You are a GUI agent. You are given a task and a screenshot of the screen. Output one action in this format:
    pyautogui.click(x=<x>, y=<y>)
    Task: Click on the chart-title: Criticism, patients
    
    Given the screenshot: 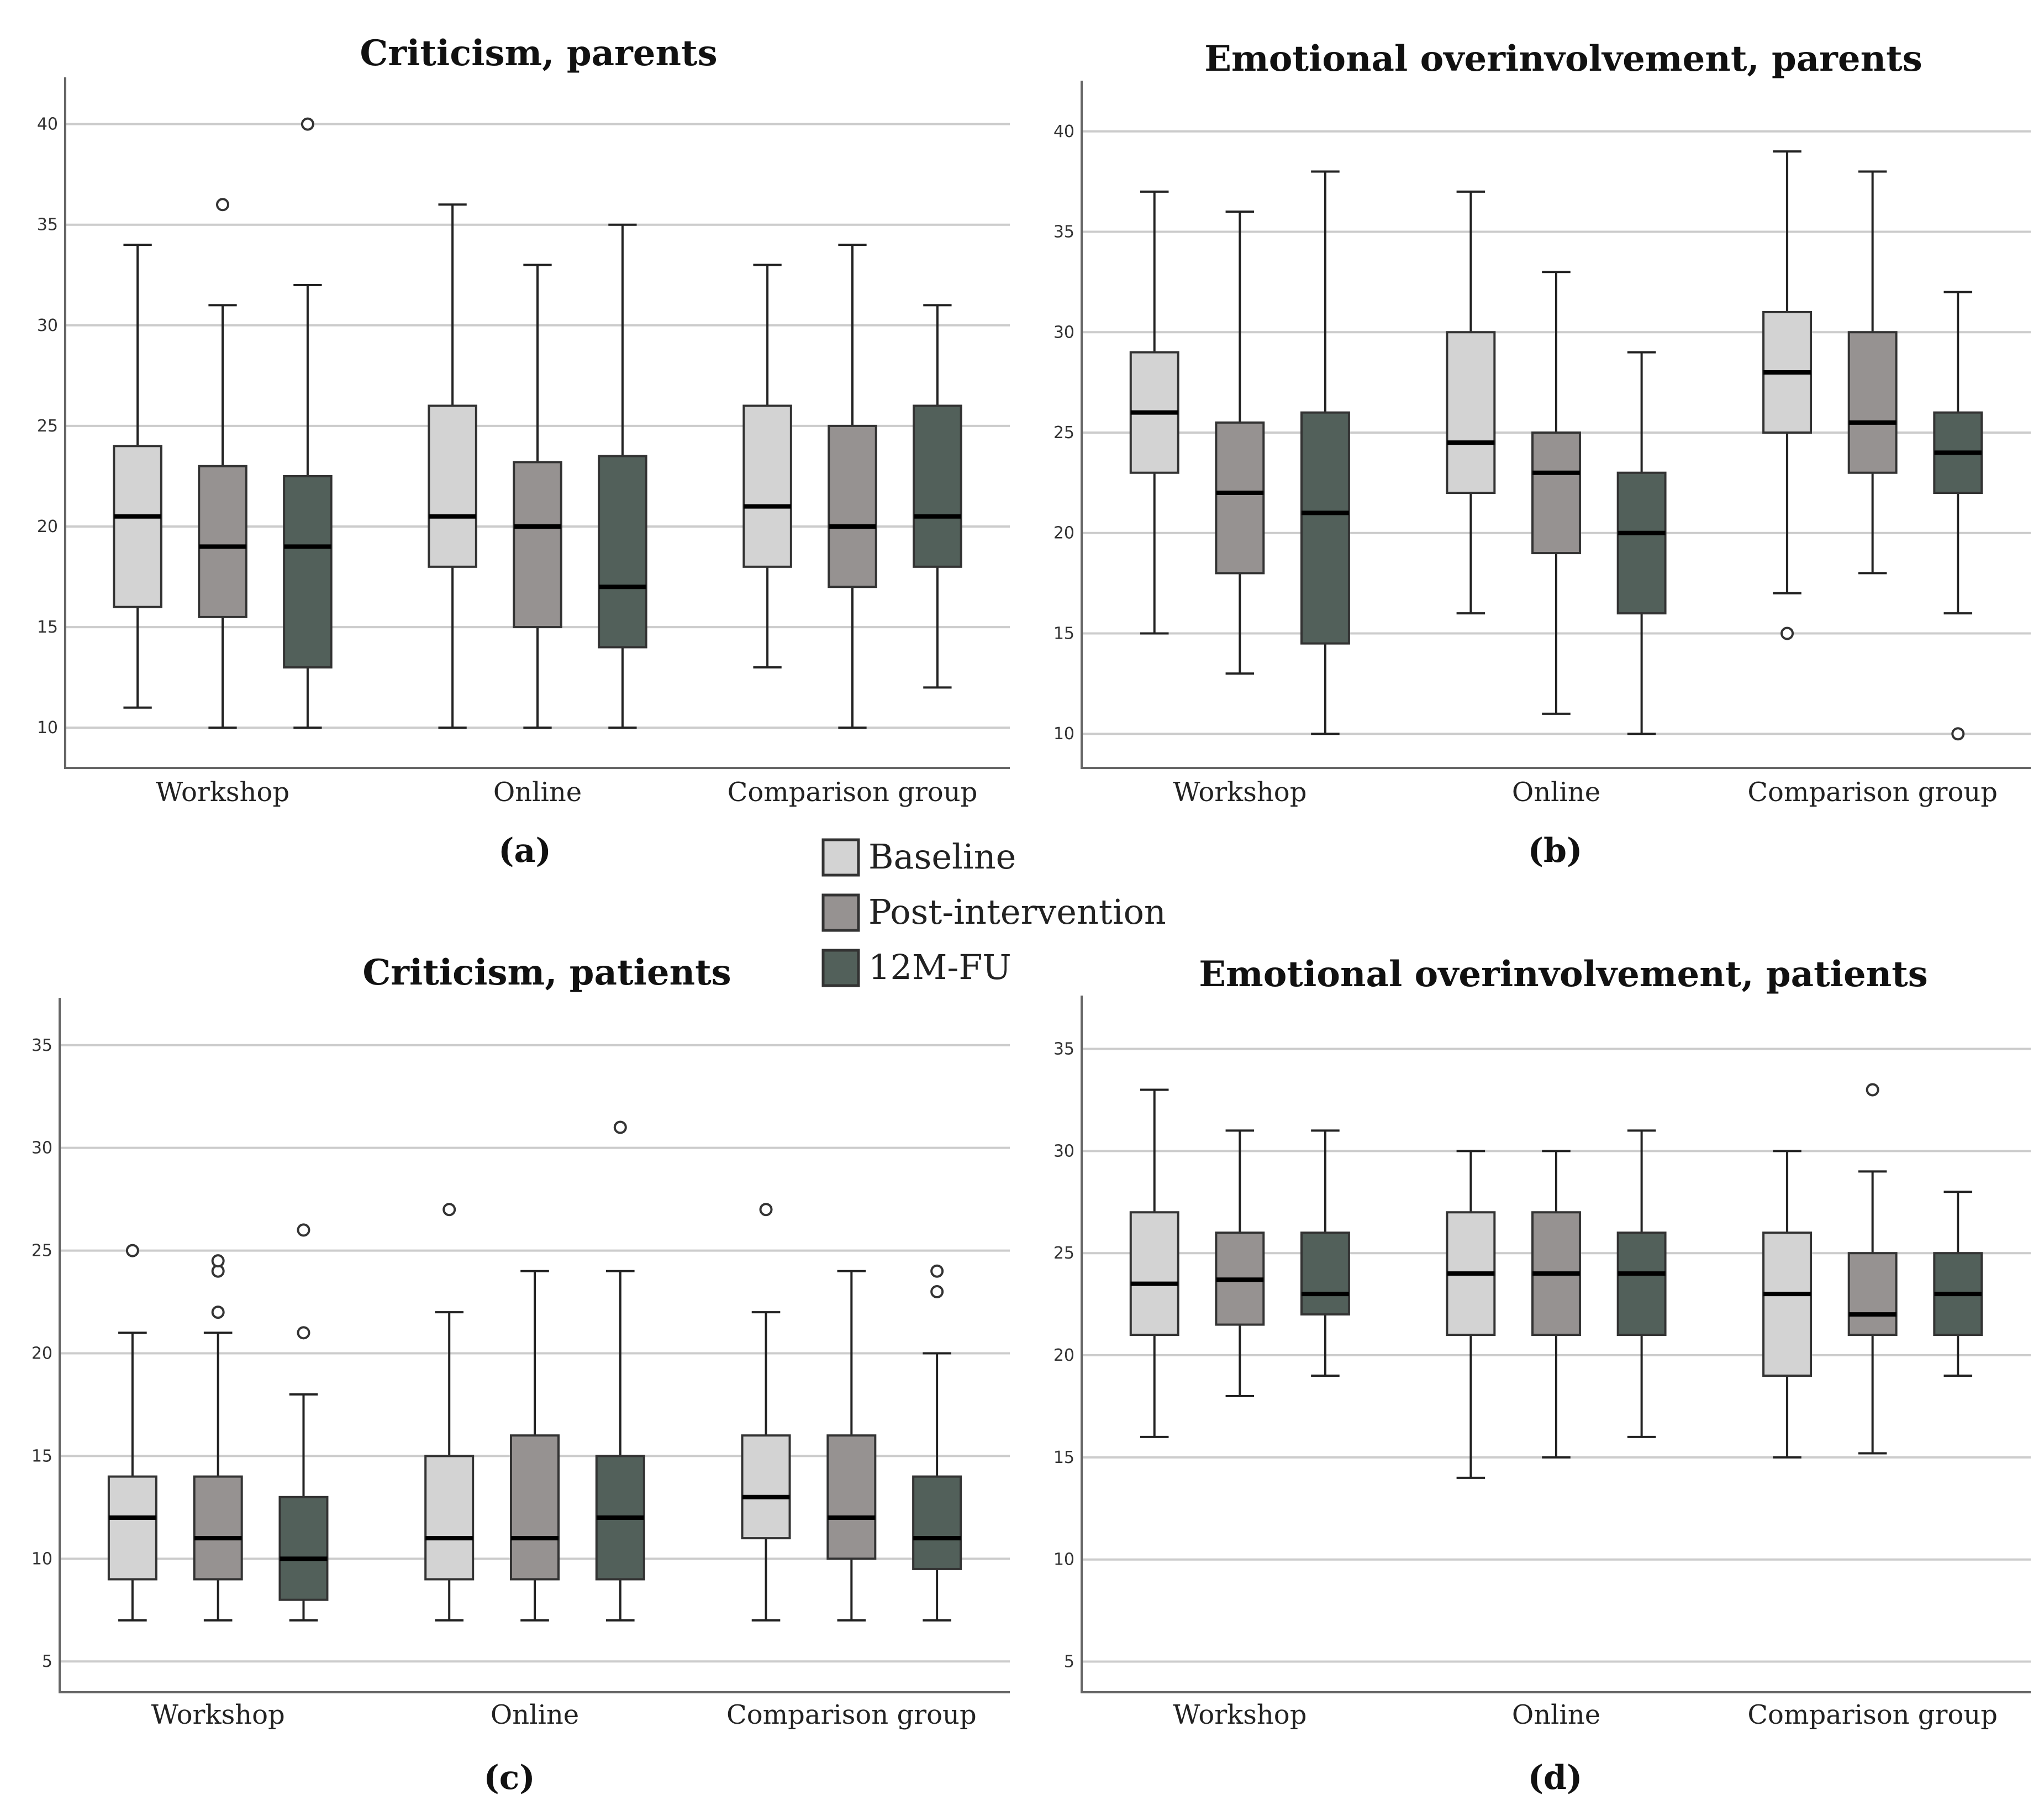 What is the action you would take?
    pyautogui.click(x=546, y=972)
    